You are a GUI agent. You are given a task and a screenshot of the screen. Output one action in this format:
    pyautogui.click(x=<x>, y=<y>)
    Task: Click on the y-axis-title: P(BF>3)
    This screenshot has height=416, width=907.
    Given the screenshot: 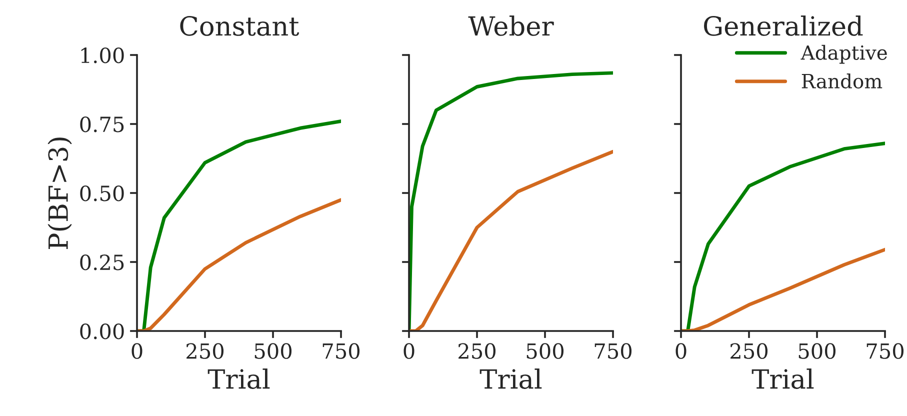 What is the action you would take?
    pyautogui.click(x=60, y=194)
    